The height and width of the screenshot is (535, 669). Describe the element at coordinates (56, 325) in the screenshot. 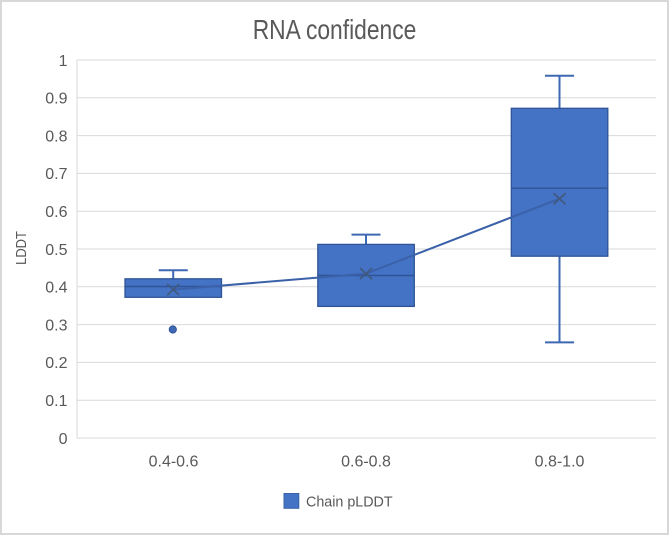

I see `svg-text: 0.3` at that location.